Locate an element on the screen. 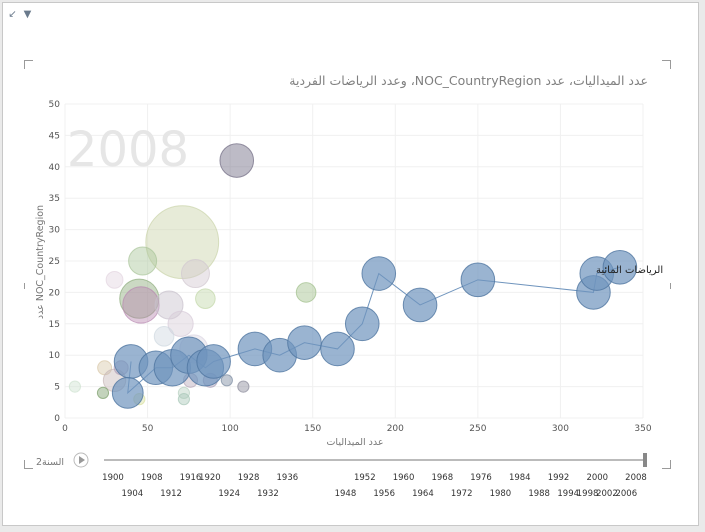 This screenshot has height=532, width=705. play-axis-year: 1928 is located at coordinates (249, 478).